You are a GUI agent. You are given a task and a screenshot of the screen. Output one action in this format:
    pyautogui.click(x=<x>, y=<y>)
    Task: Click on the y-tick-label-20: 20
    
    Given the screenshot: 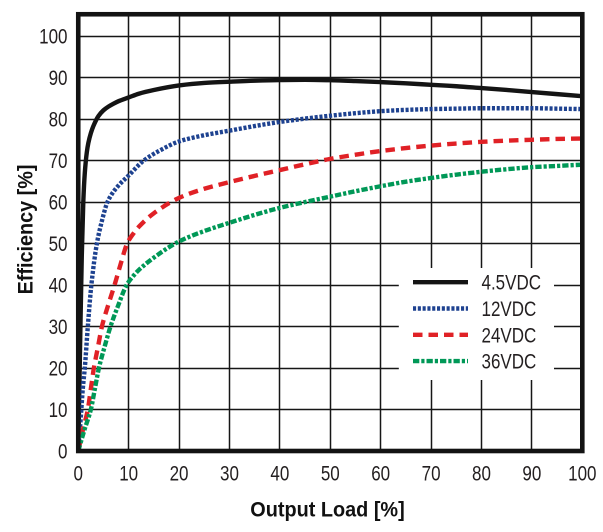 What is the action you would take?
    pyautogui.click(x=58, y=369)
    